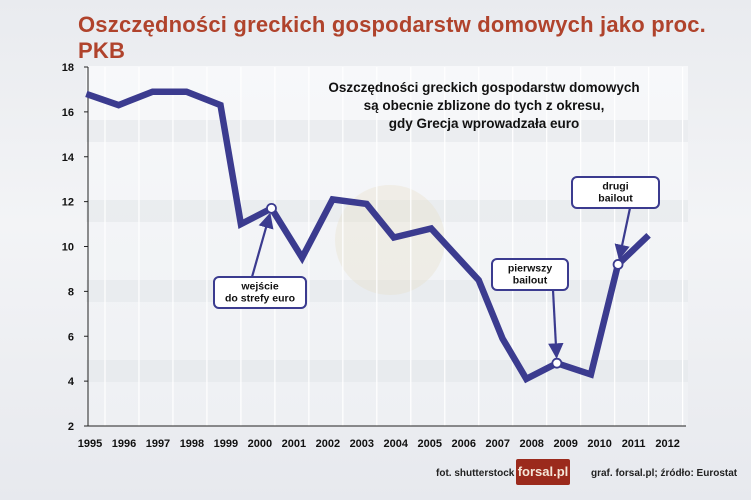 This screenshot has height=500, width=751. What do you see at coordinates (497, 444) in the screenshot?
I see `x-tick-label: 2007` at bounding box center [497, 444].